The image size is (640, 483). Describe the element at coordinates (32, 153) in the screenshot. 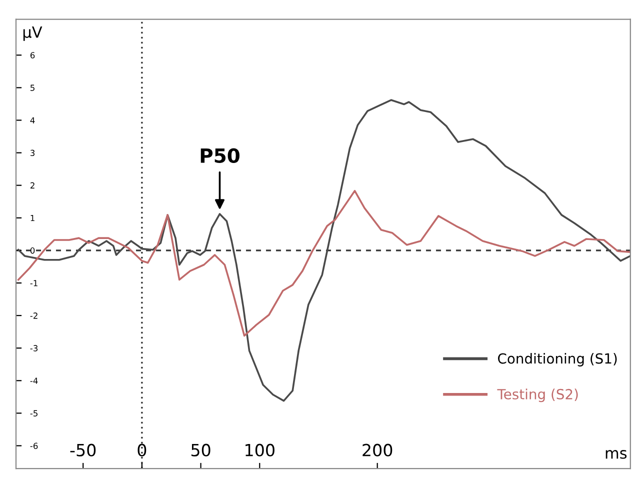

I see `y-tick-label: 3` at that location.